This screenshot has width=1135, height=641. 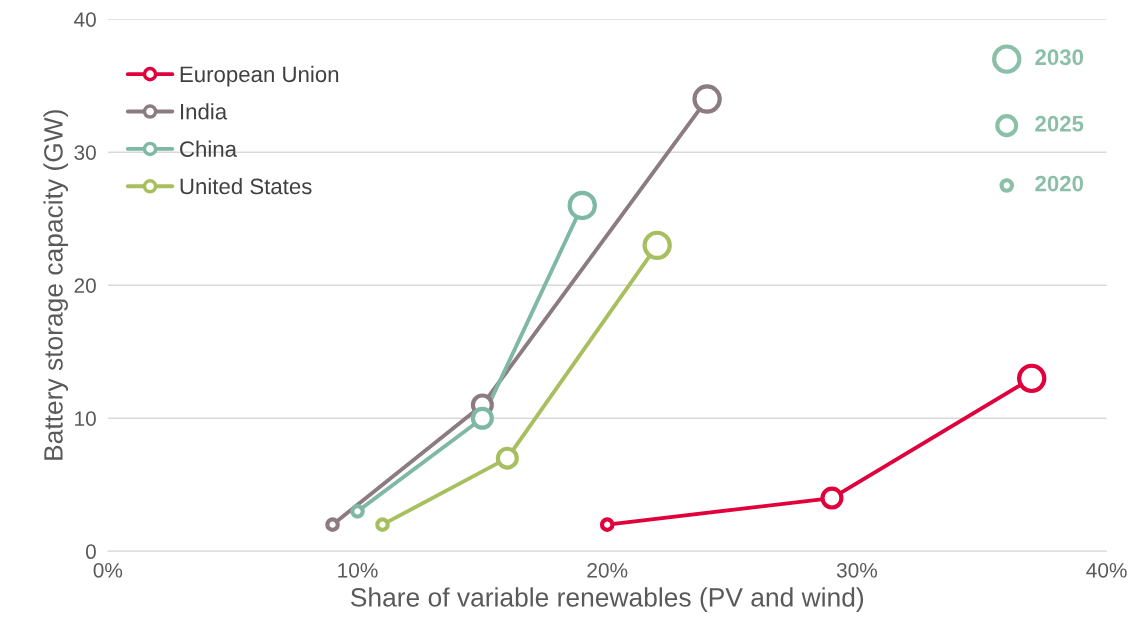 What do you see at coordinates (1106, 570) in the screenshot?
I see `x-tick-label: 40%` at bounding box center [1106, 570].